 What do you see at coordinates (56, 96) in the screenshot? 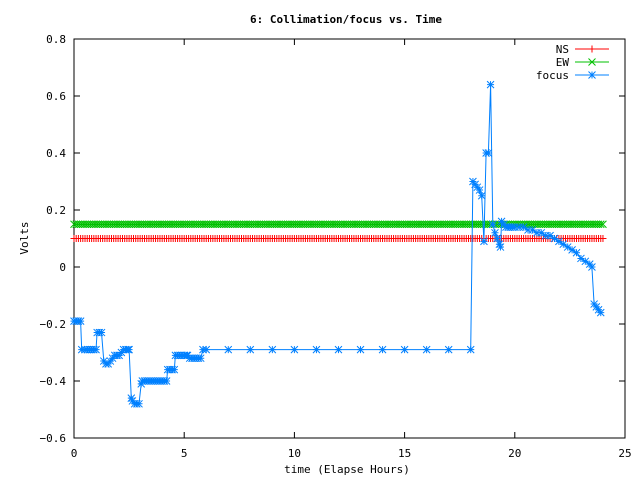
I see `y-tick-label: 0.6` at bounding box center [56, 96].